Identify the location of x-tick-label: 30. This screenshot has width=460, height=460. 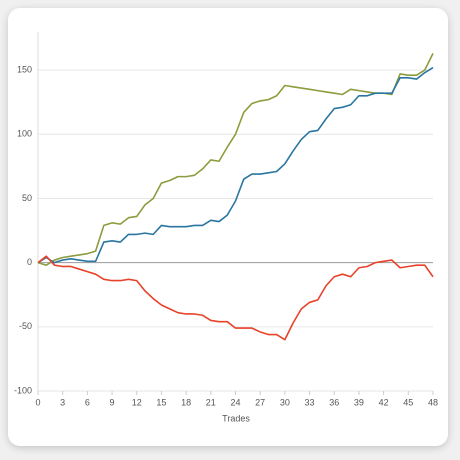
(285, 402).